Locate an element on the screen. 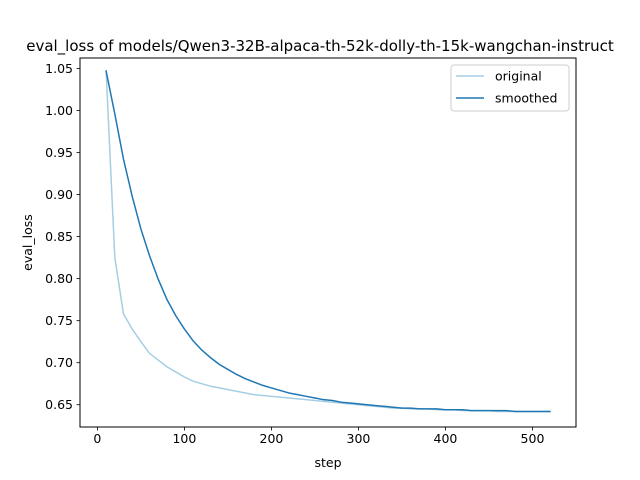 The height and width of the screenshot is (480, 640). y-tick-label: 0.75 is located at coordinates (59, 320).